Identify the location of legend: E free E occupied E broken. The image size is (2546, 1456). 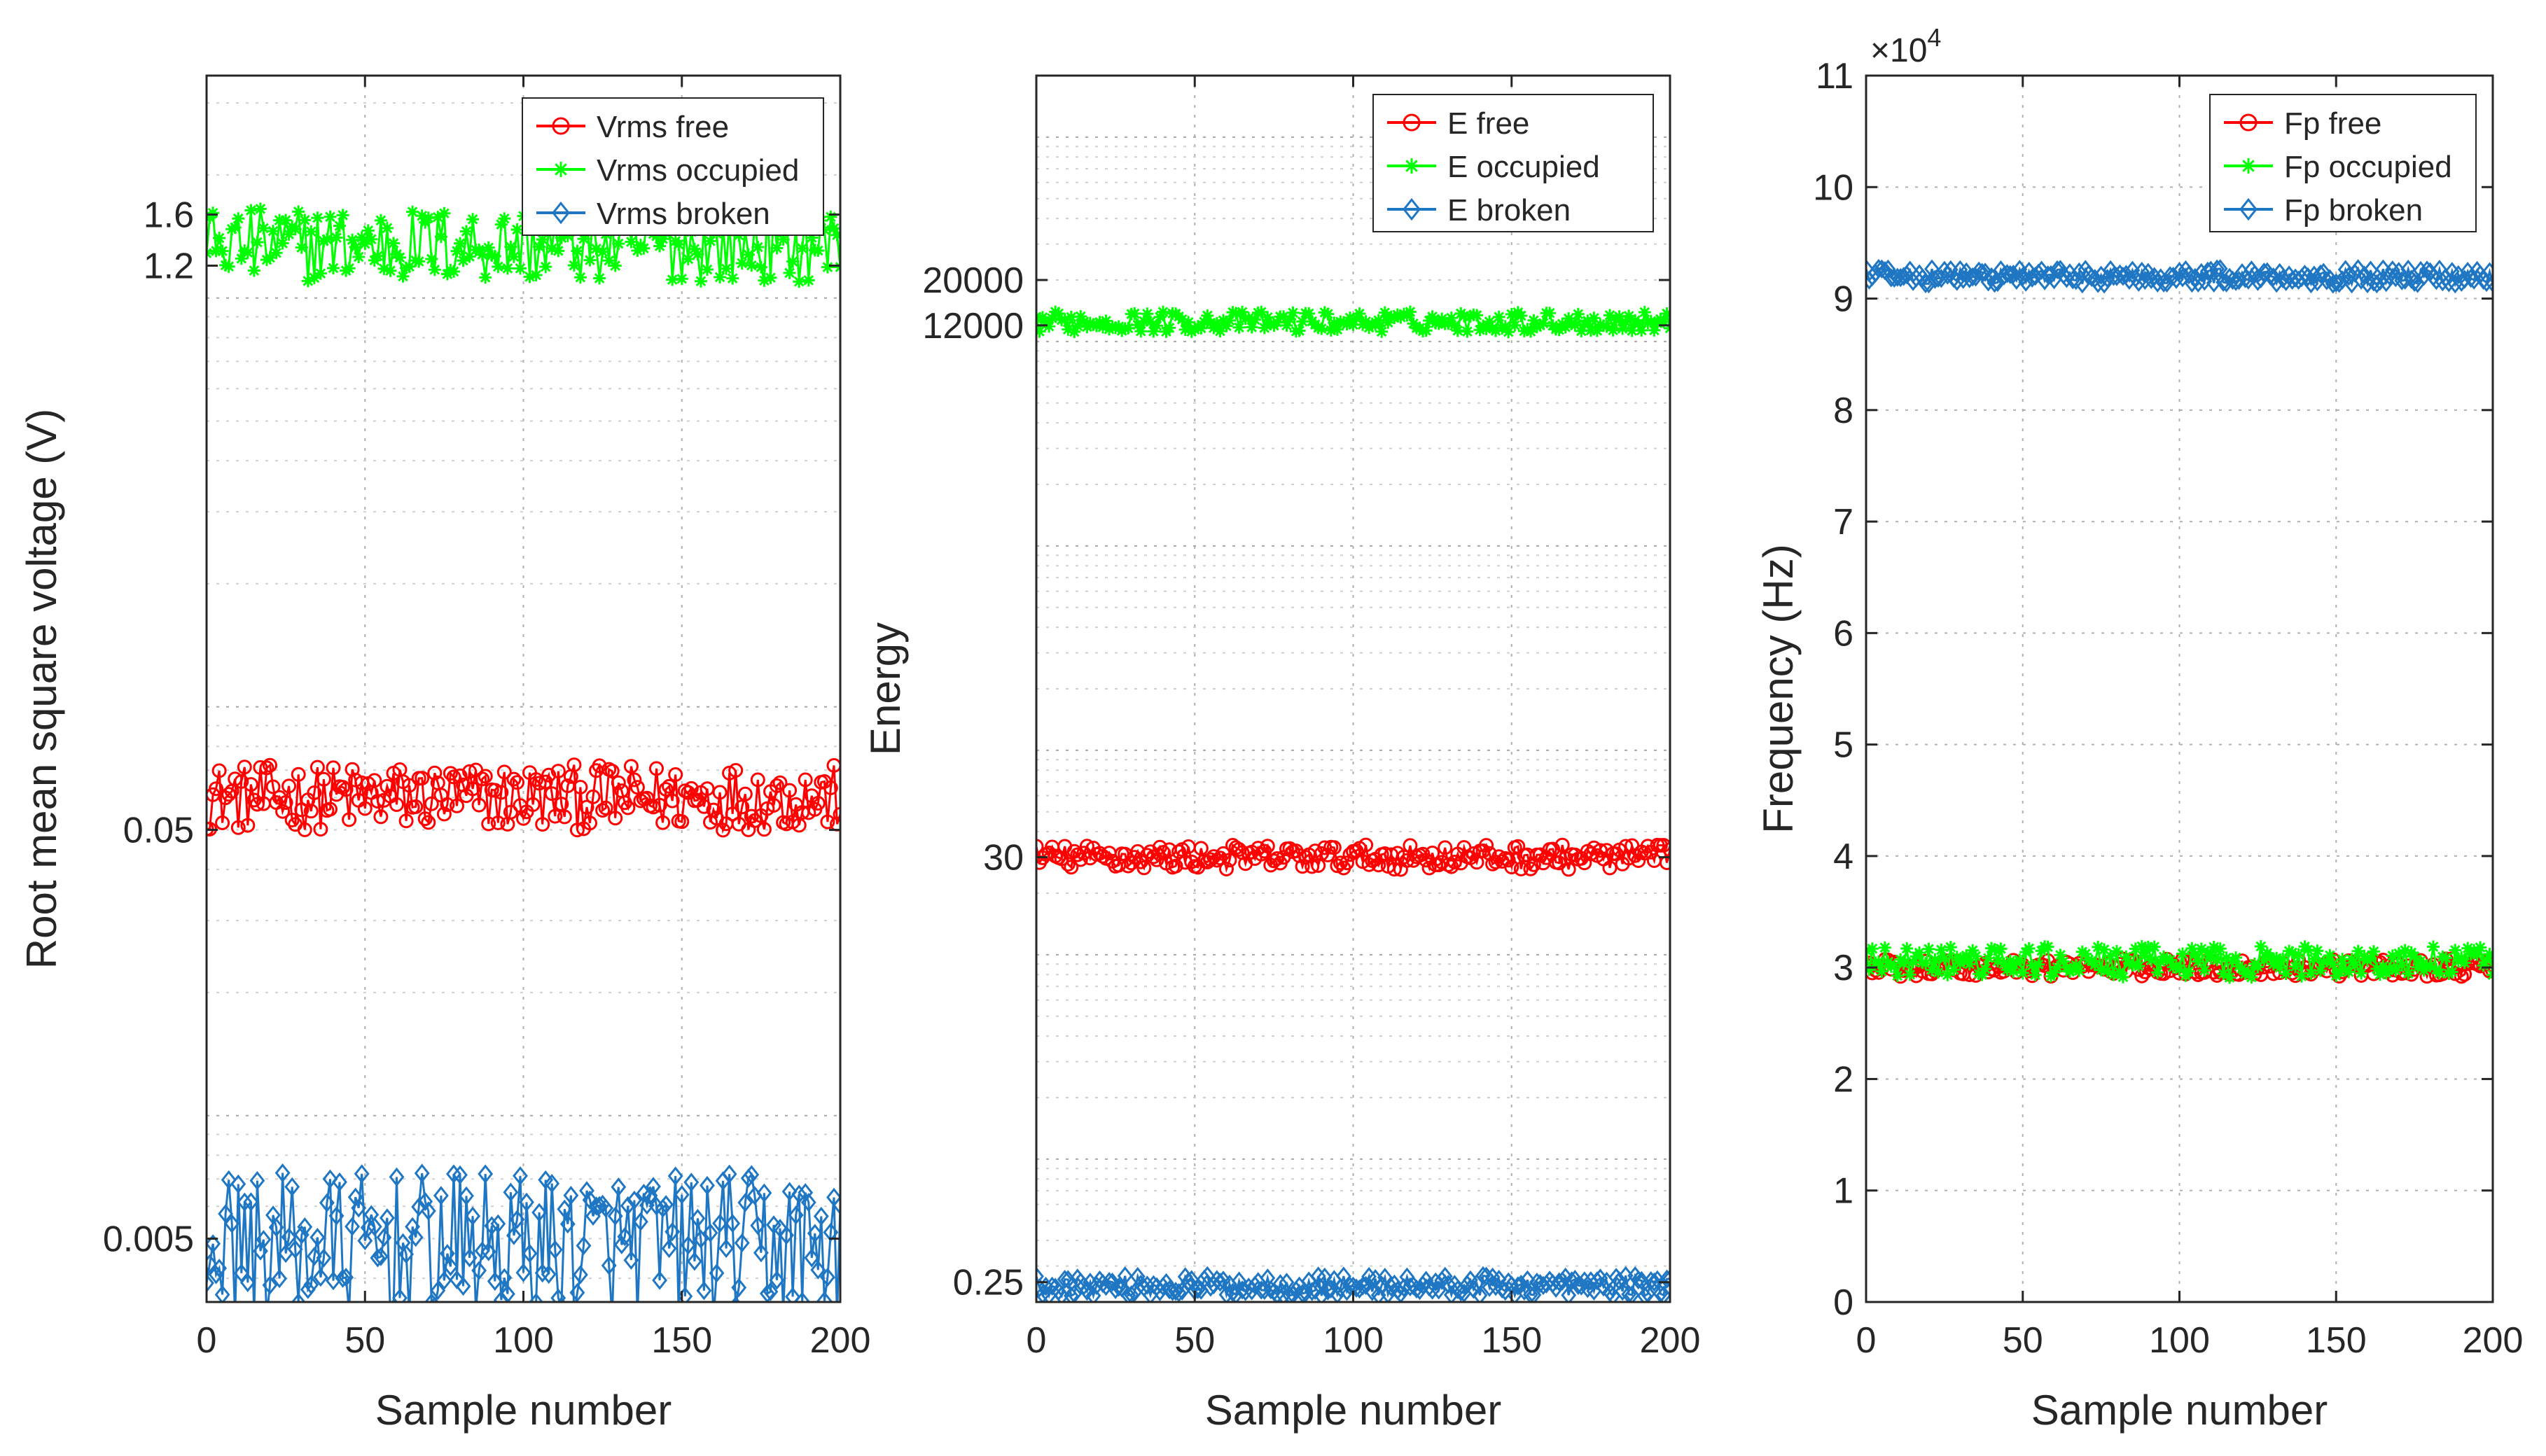
(1513, 163).